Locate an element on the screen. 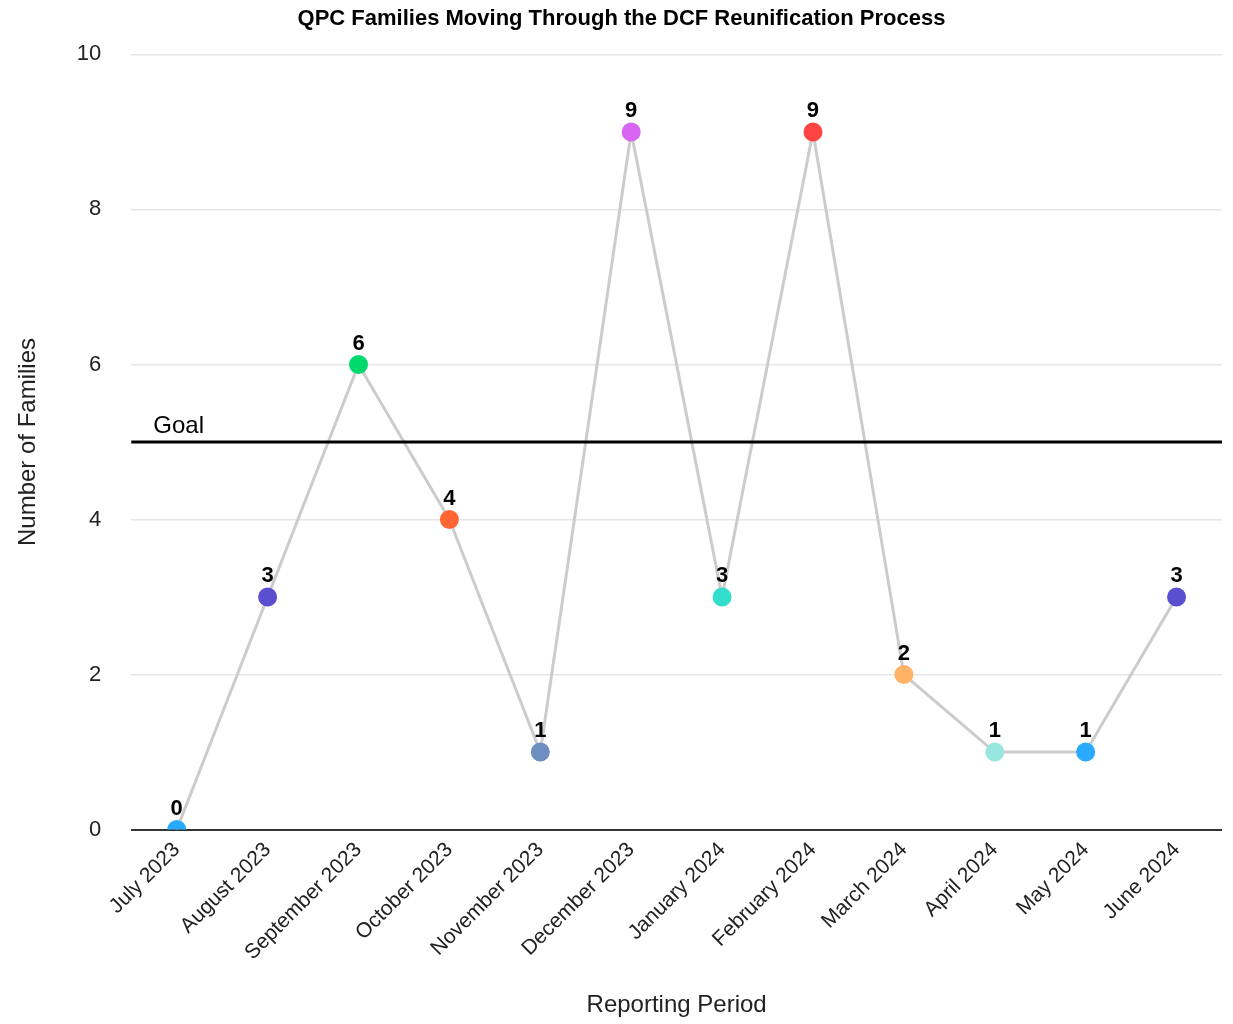 This screenshot has height=1024, width=1233. y-tick-label: 6 is located at coordinates (95, 363).